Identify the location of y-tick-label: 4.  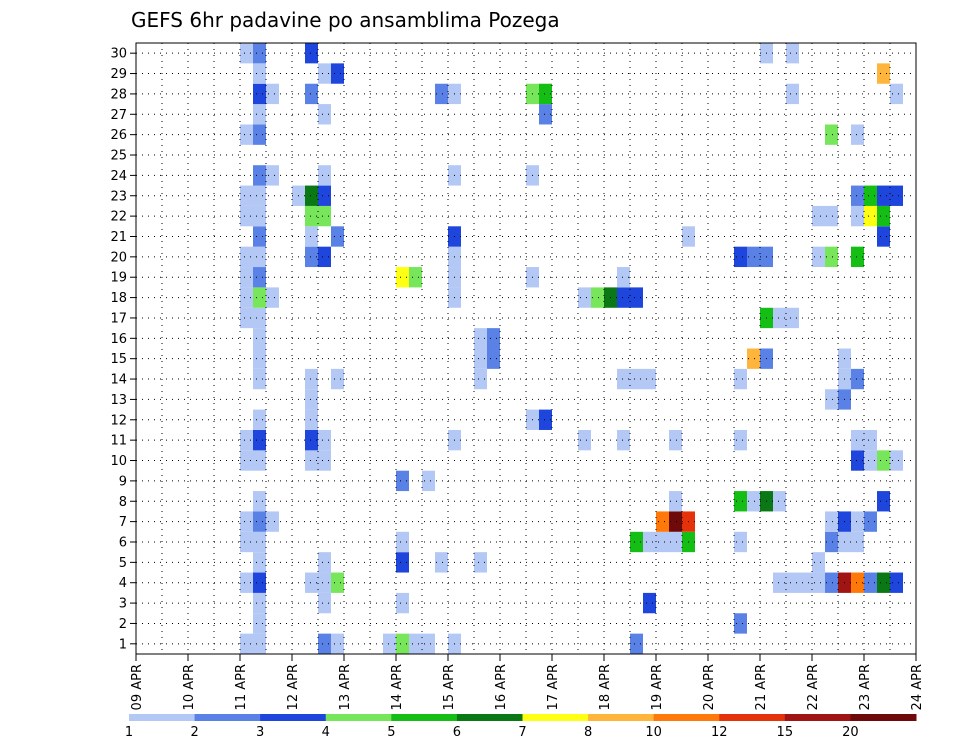
(123, 583).